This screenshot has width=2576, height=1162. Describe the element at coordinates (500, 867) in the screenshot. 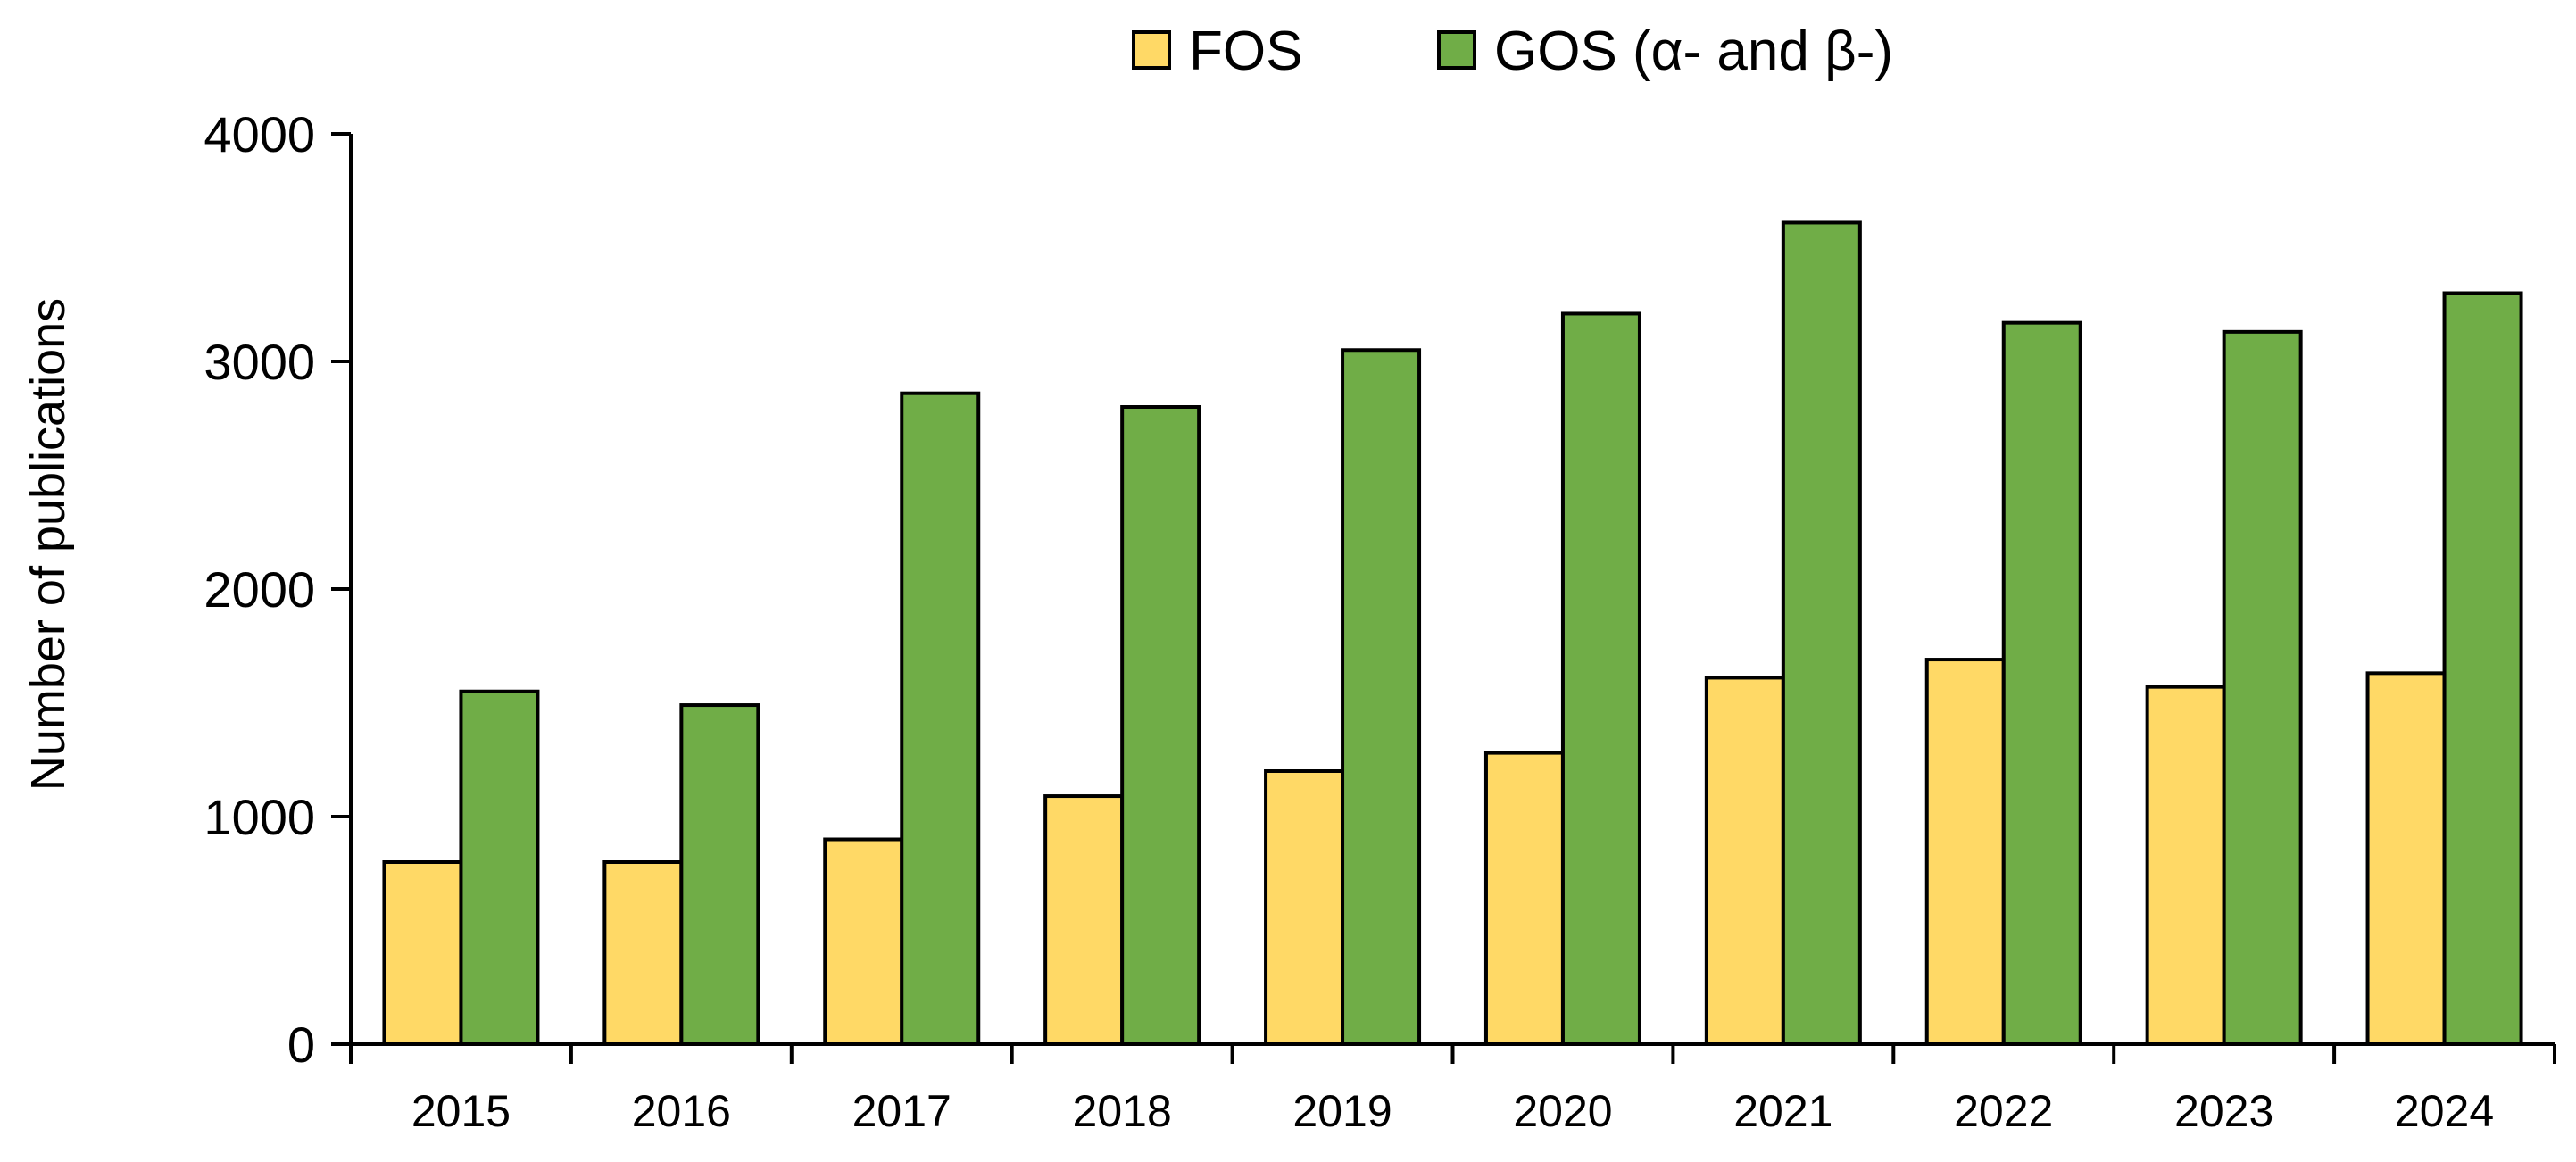

I see `bar-gos-2015` at that location.